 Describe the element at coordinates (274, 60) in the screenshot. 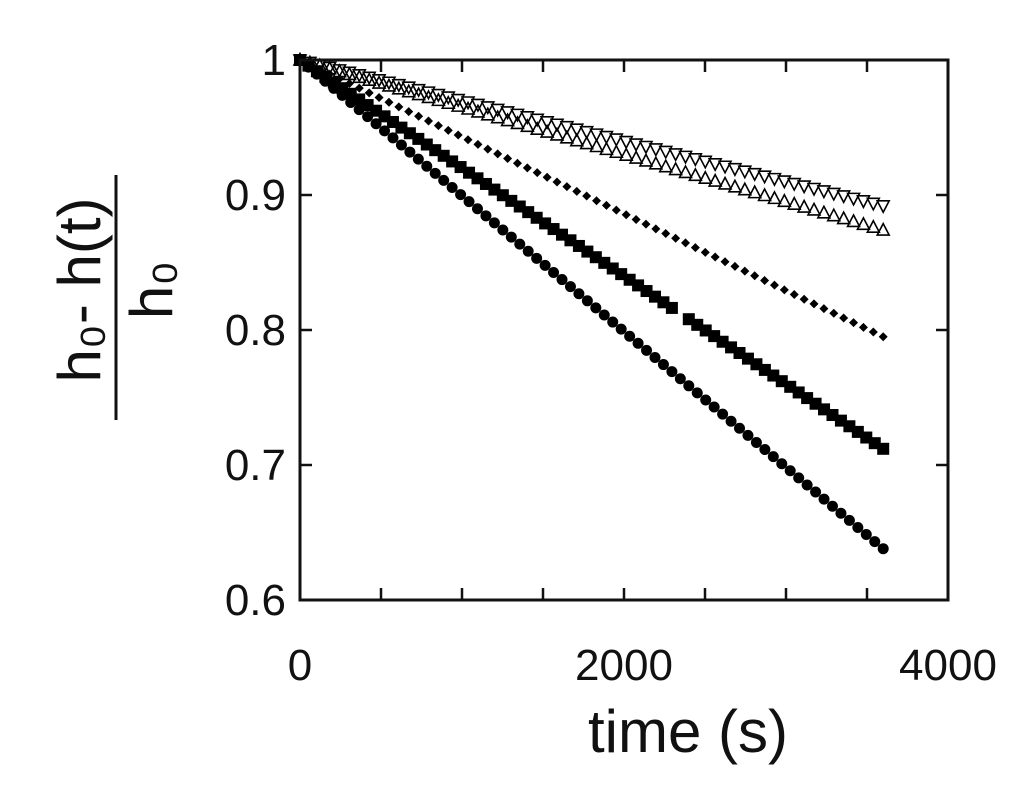

I see `y-tick-label: 1` at that location.